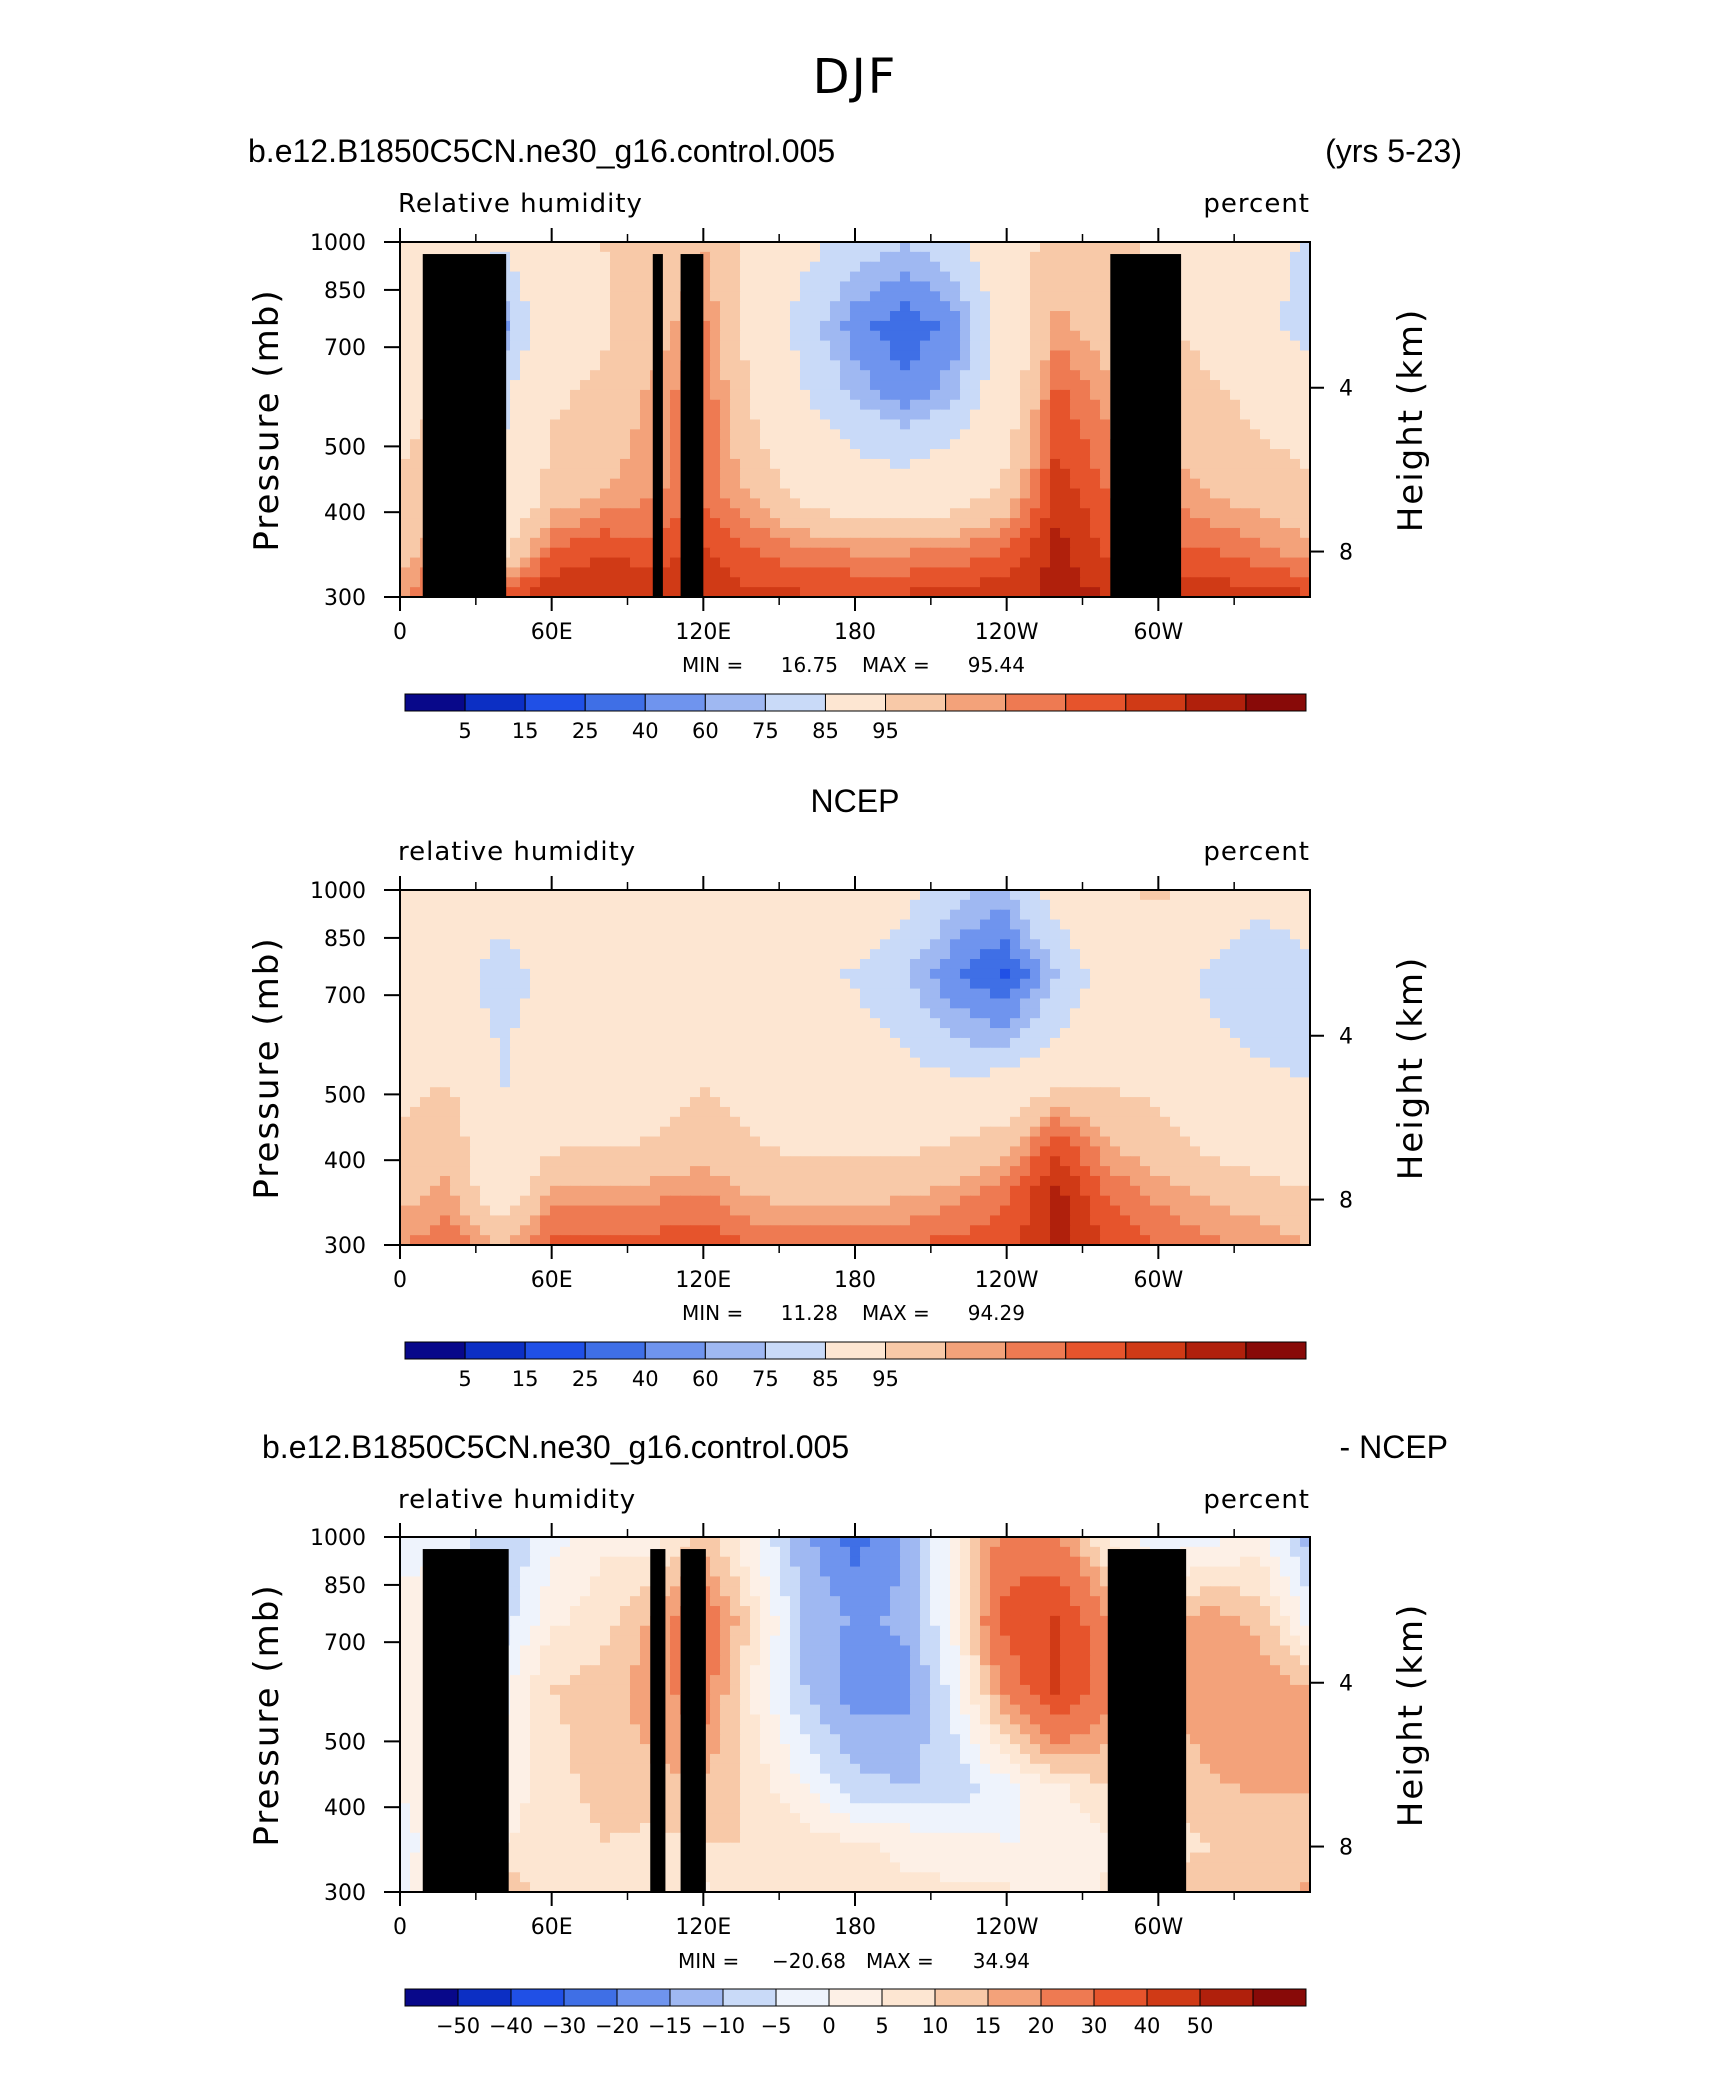 This screenshot has width=1710, height=2074. What do you see at coordinates (1007, 632) in the screenshot?
I see `x-tick-label: 120W` at bounding box center [1007, 632].